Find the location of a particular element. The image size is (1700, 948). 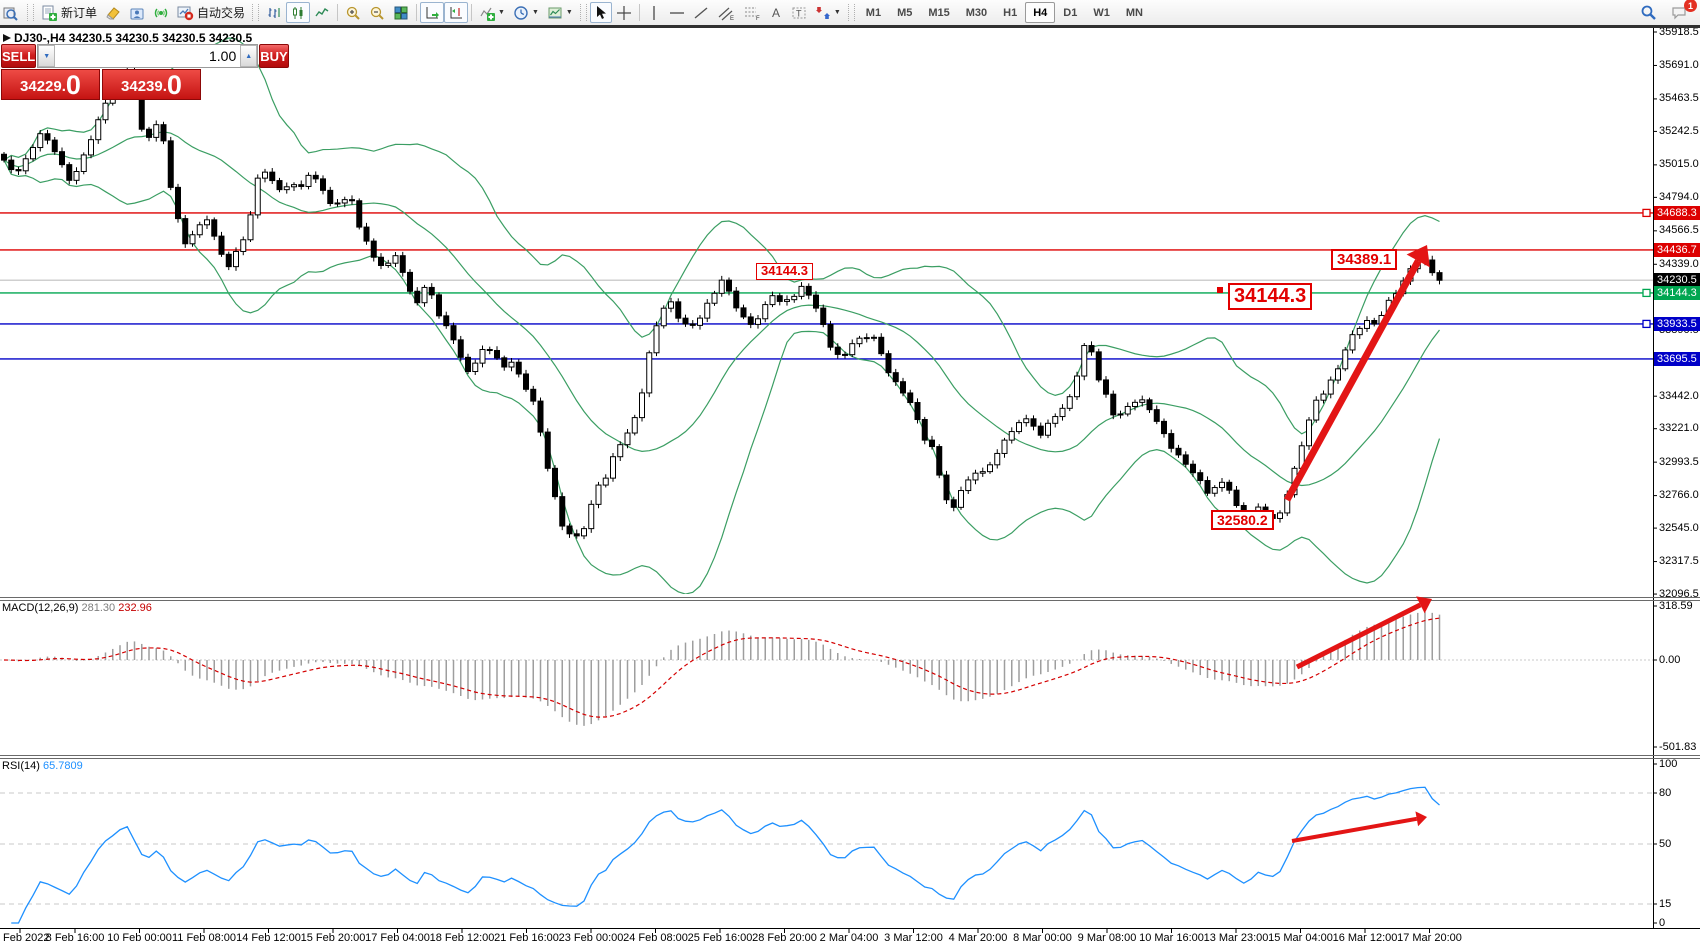

templates-button: ▼ is located at coordinates (560, 12).